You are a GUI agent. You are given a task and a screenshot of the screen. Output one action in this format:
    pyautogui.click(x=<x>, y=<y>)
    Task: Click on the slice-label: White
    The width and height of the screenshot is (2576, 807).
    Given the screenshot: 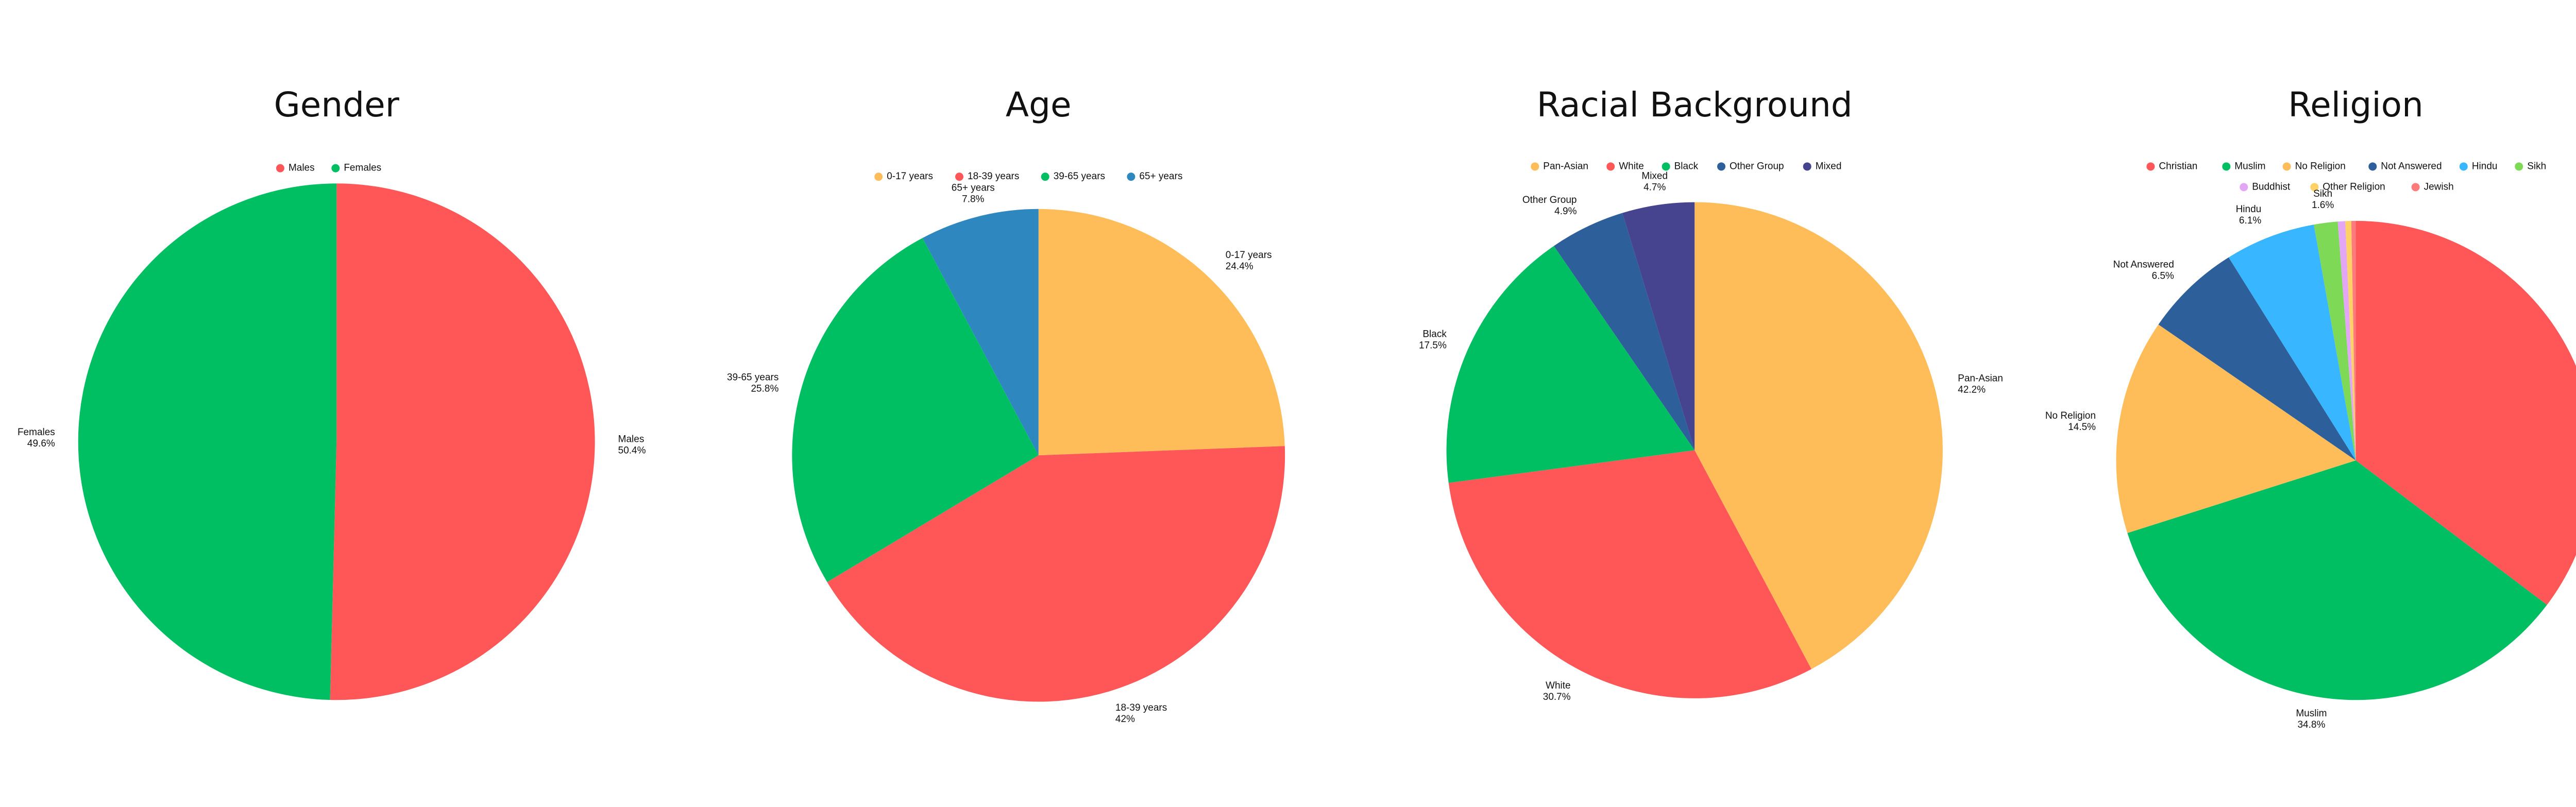 What is the action you would take?
    pyautogui.click(x=1558, y=686)
    